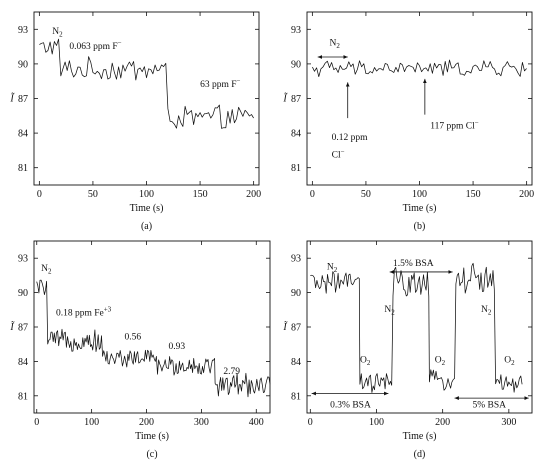 The width and height of the screenshot is (550, 463). I want to click on annotation-label: 117 ppm Cl−, so click(454, 124).